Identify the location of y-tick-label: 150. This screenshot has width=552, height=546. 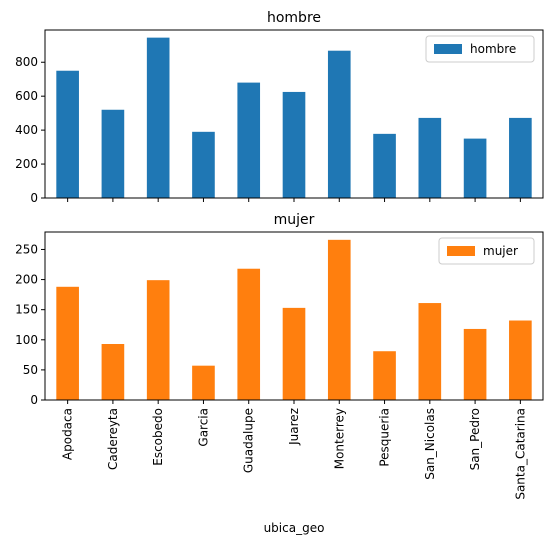
(26, 310).